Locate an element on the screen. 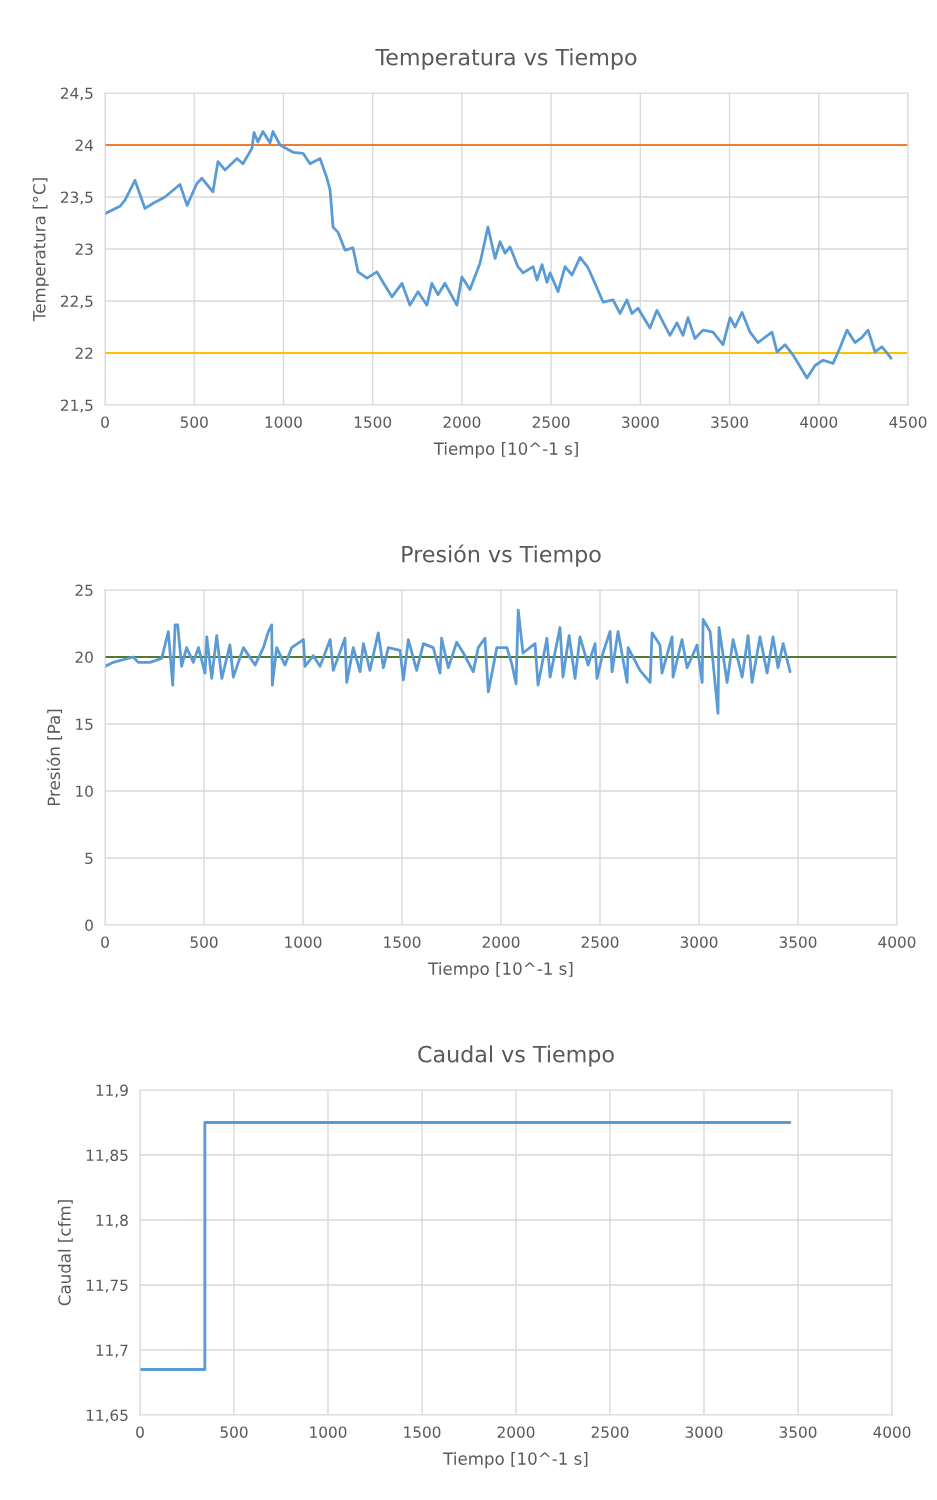 The height and width of the screenshot is (1500, 937). y-tick-label: 23,5 is located at coordinates (76, 198).